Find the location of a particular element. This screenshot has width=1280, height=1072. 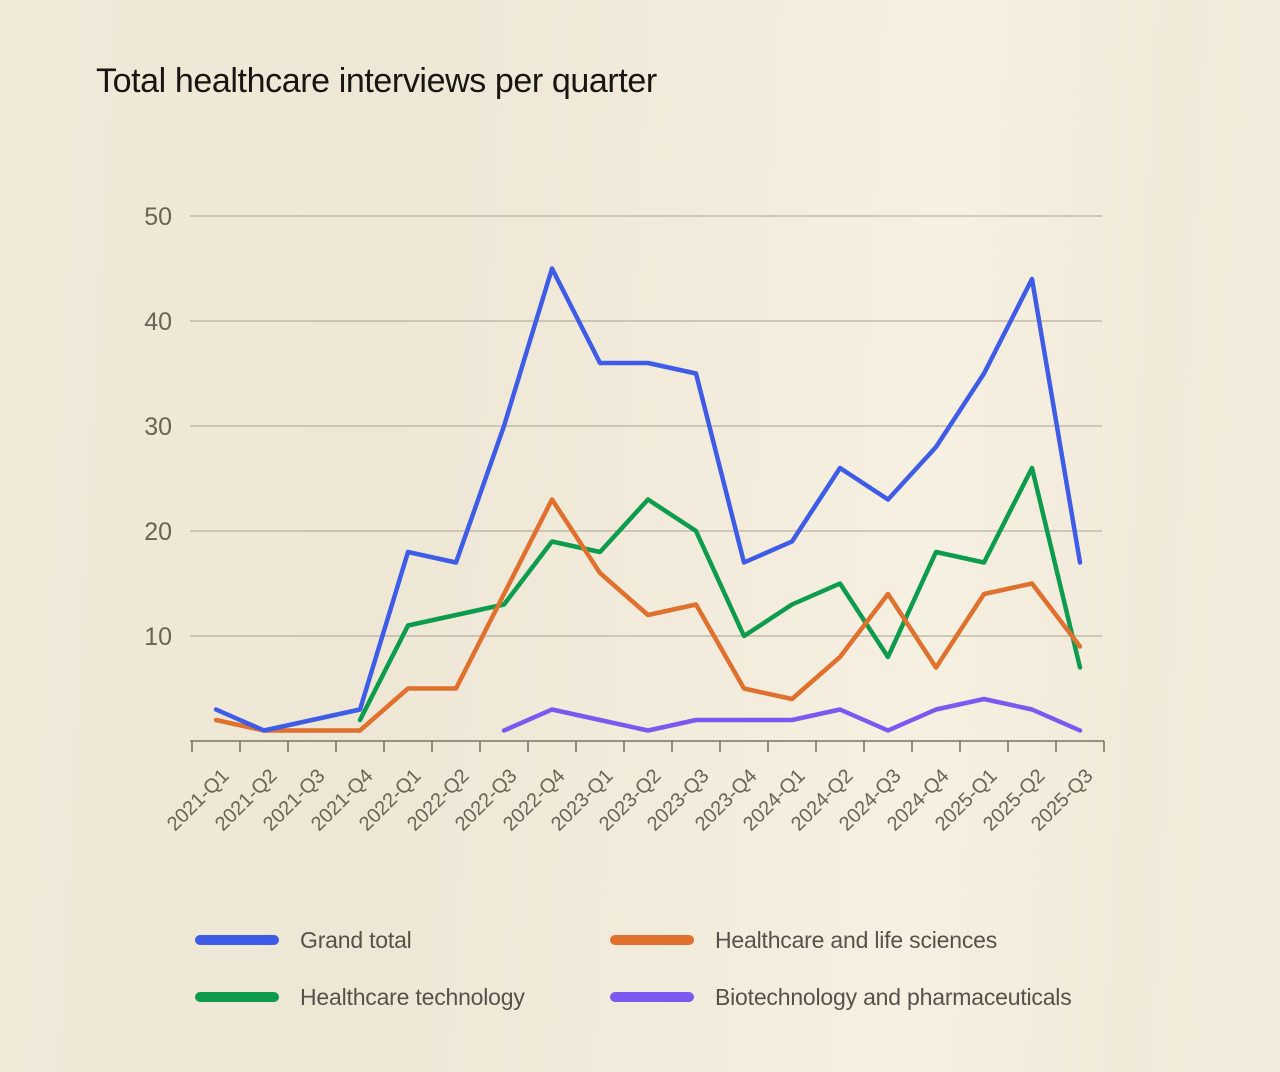

legend-item-biotechnology-pharmaceuticals: Biotechnology and pharmaceuticals is located at coordinates (841, 996).